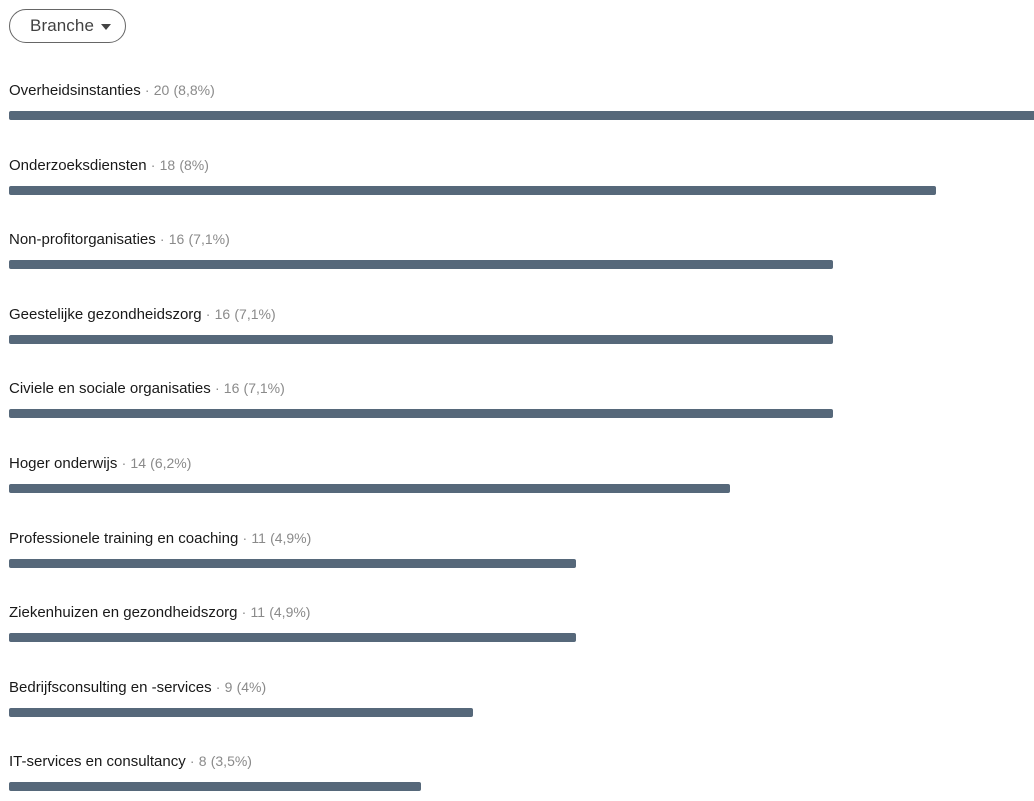 This screenshot has height=801, width=1034. What do you see at coordinates (97, 762) in the screenshot?
I see `category-label: IT-services en consultancy` at bounding box center [97, 762].